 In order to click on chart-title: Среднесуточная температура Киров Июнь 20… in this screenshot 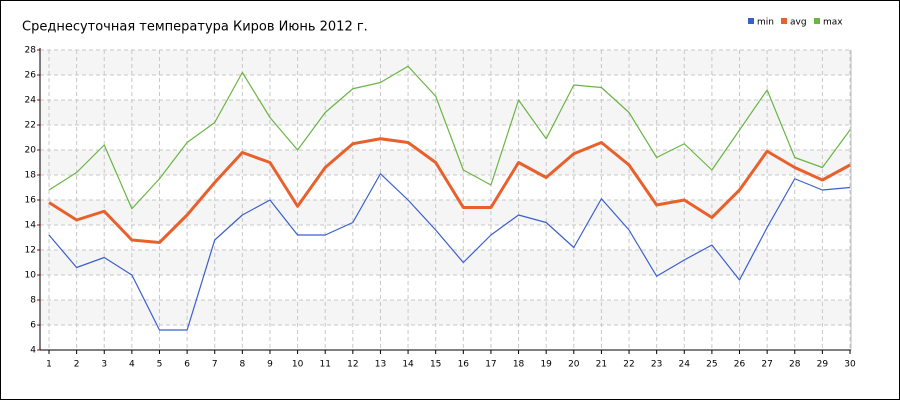, I will do `click(195, 27)`.